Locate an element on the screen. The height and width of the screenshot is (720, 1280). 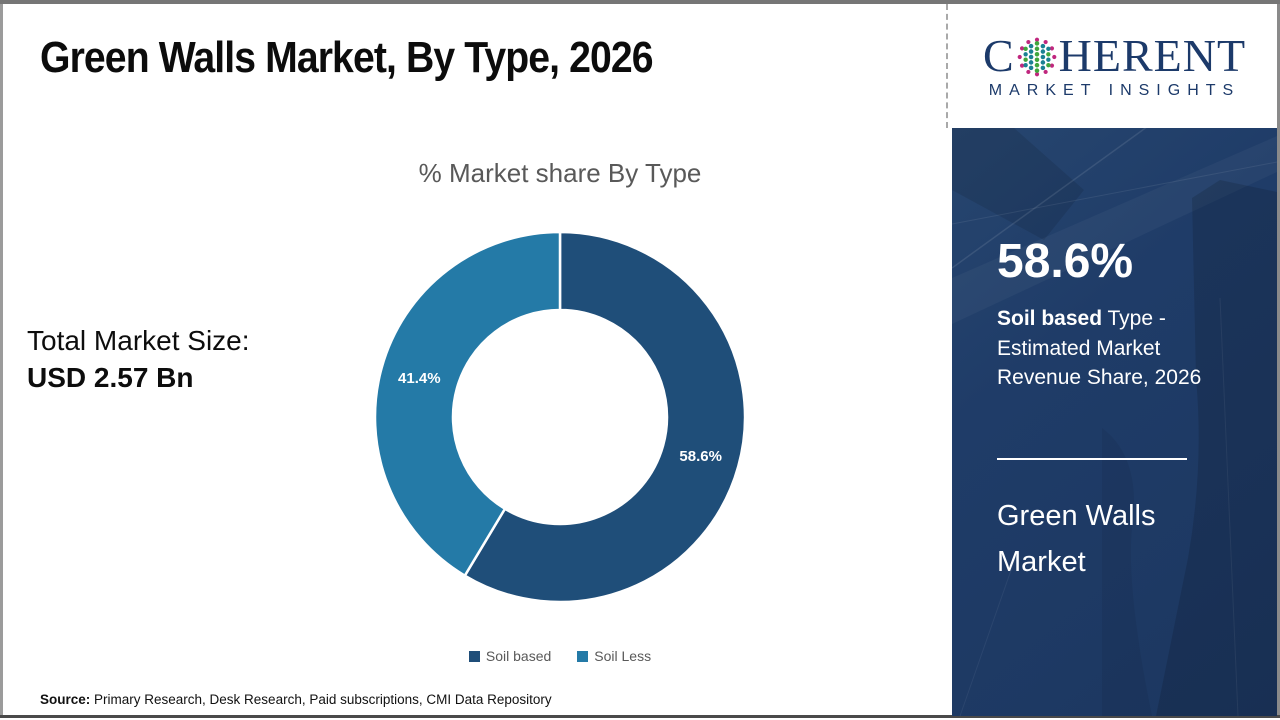
page-title: Green Walls Market, By Type, 2026 is located at coordinates (347, 57).